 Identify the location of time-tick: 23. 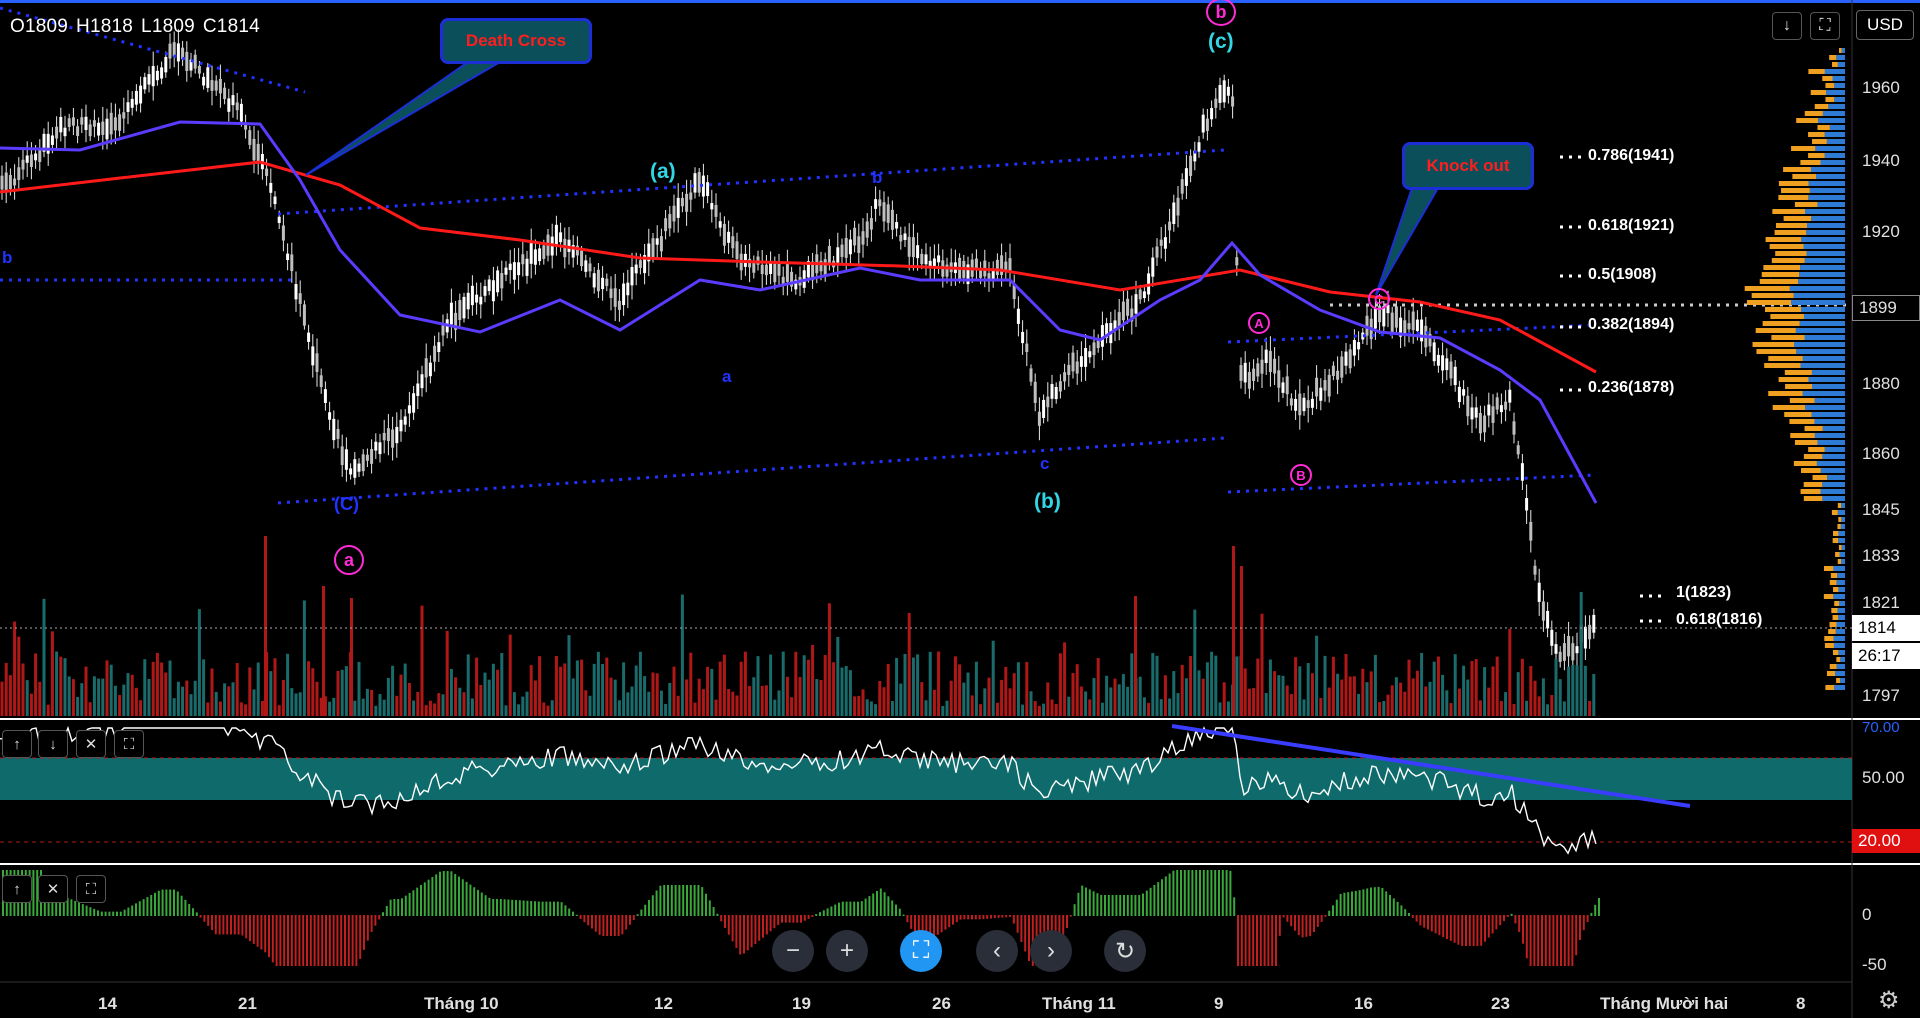
(1500, 1003).